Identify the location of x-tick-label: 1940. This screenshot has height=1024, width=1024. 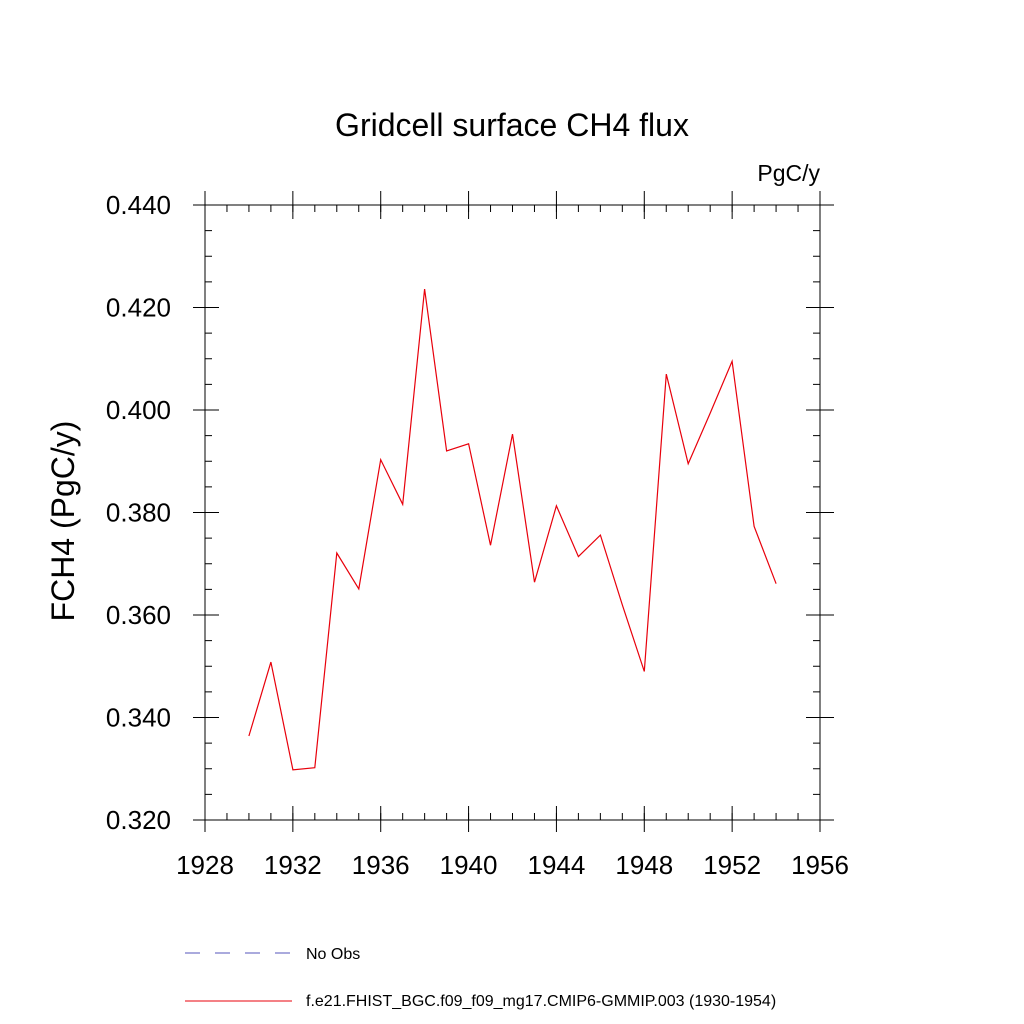
(469, 865).